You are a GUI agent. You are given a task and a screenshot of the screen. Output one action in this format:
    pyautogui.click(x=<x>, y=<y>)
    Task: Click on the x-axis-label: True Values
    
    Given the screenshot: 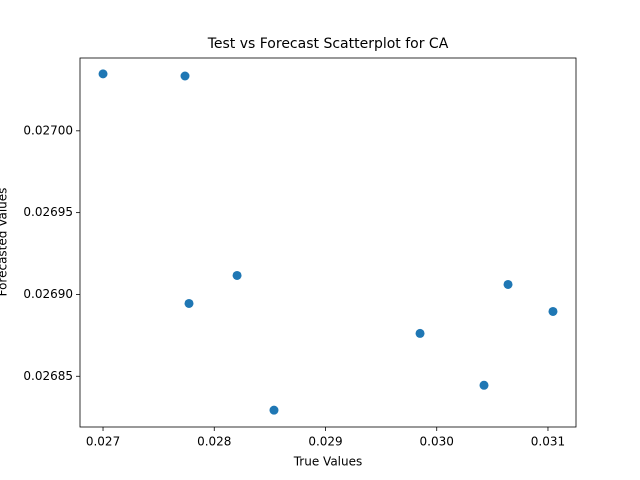 What is the action you would take?
    pyautogui.click(x=328, y=462)
    